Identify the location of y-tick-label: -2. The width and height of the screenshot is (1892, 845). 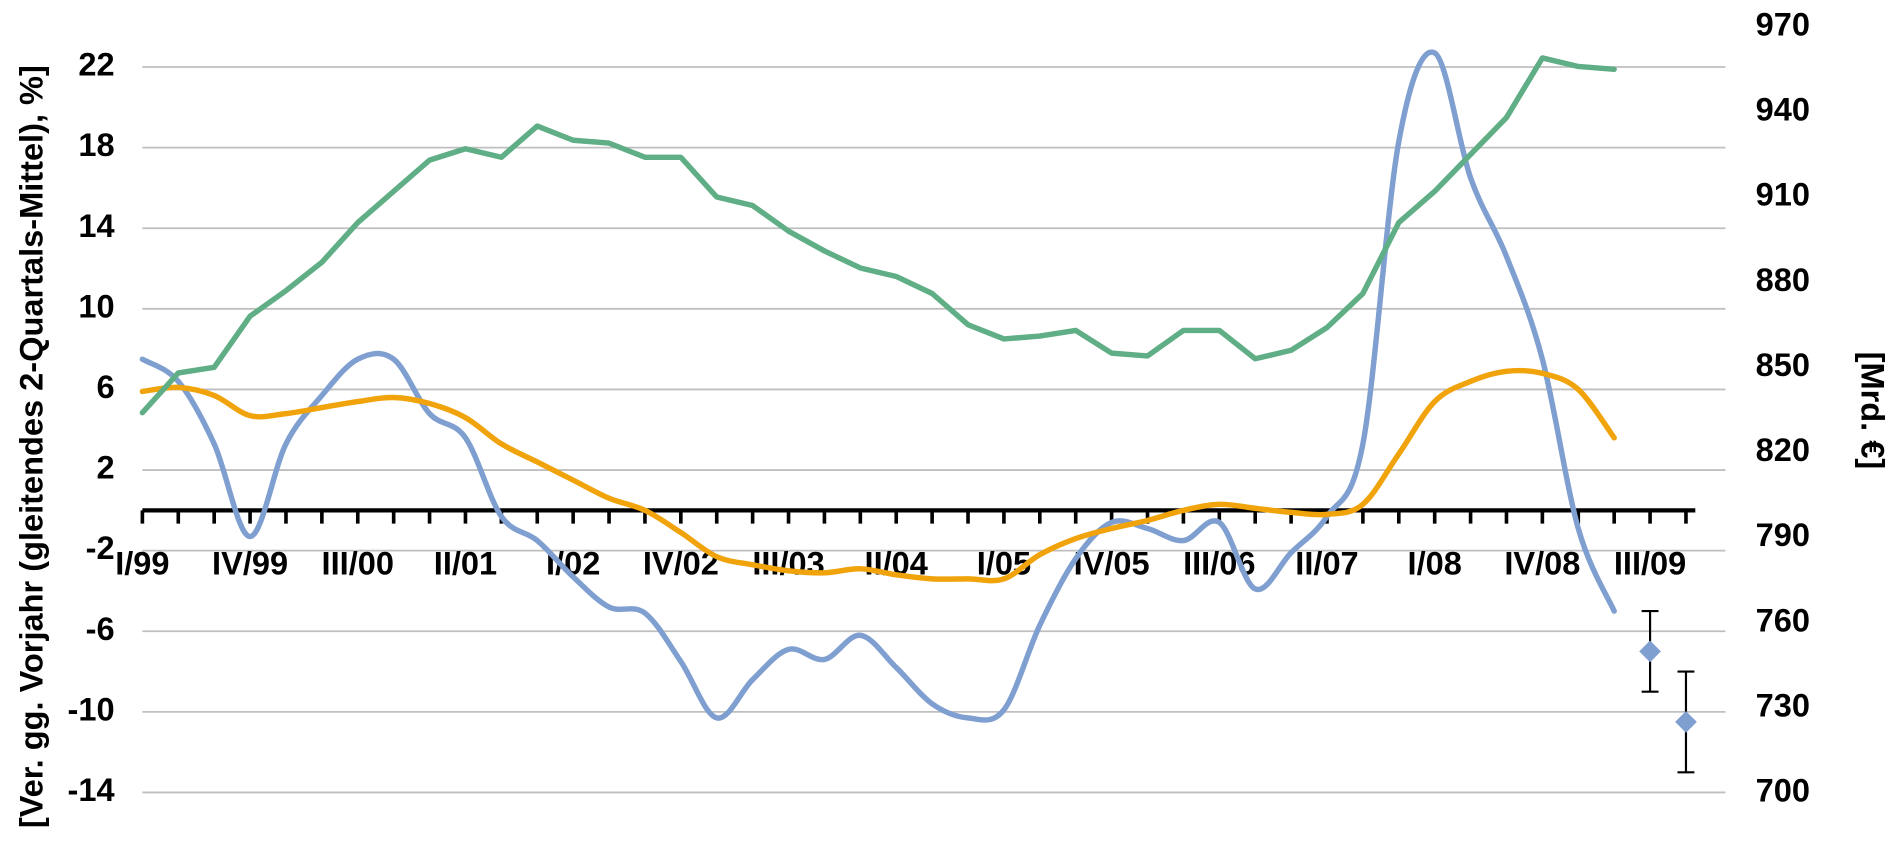
(100, 548).